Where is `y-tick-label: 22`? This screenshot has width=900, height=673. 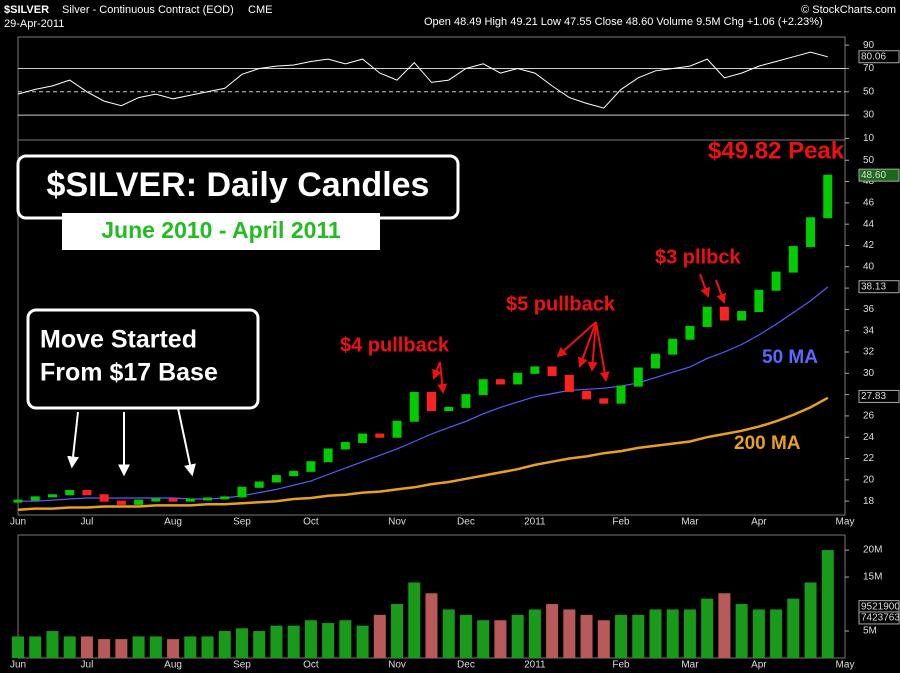 y-tick-label: 22 is located at coordinates (869, 458).